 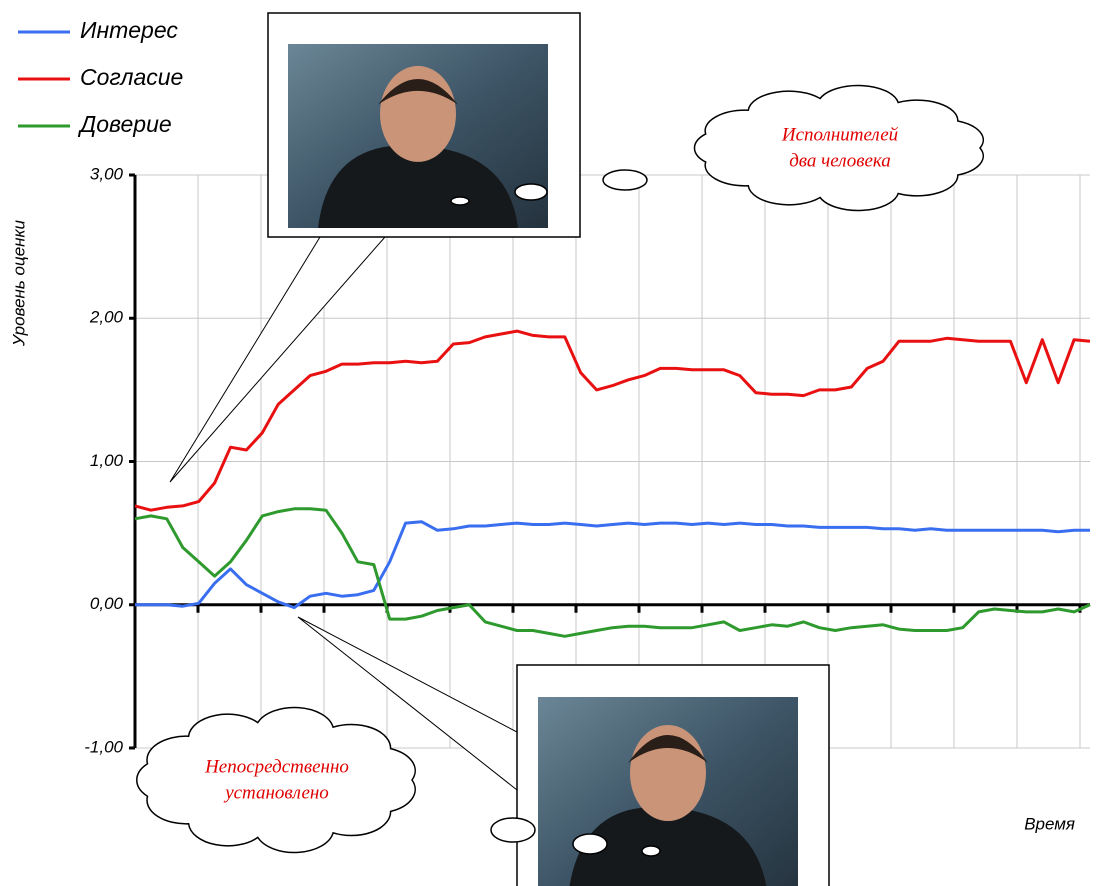 I want to click on y-axis-label: Уровень оценки, so click(x=18, y=283).